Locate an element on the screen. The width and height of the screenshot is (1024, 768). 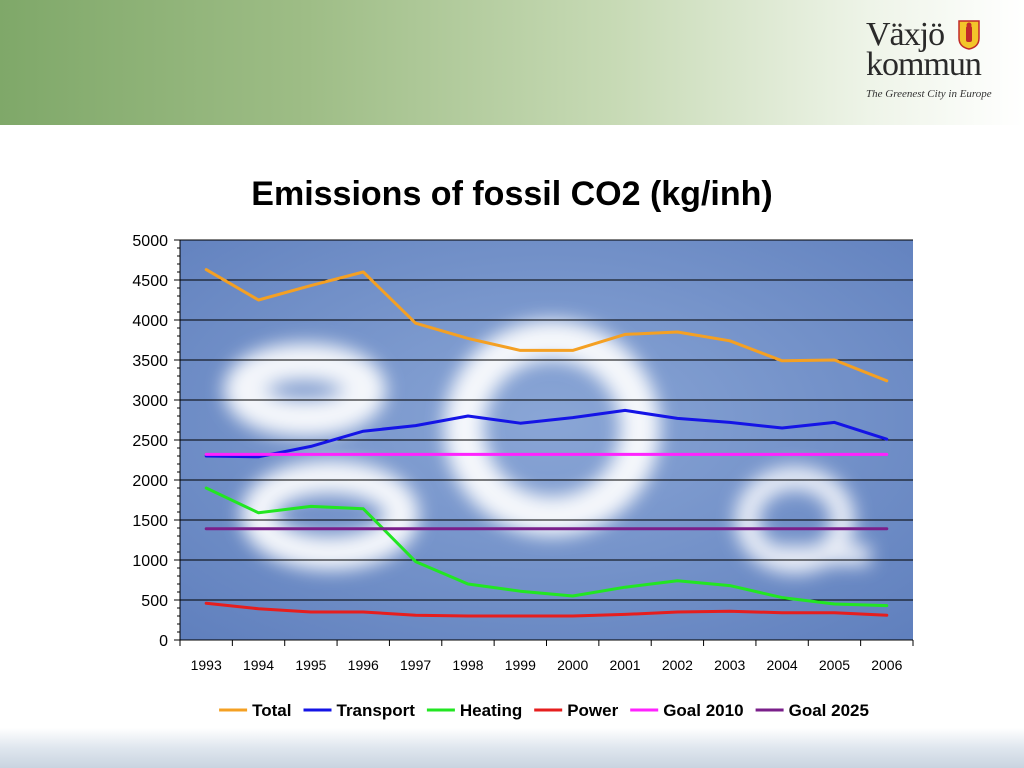
legend-label: Power is located at coordinates (592, 710).